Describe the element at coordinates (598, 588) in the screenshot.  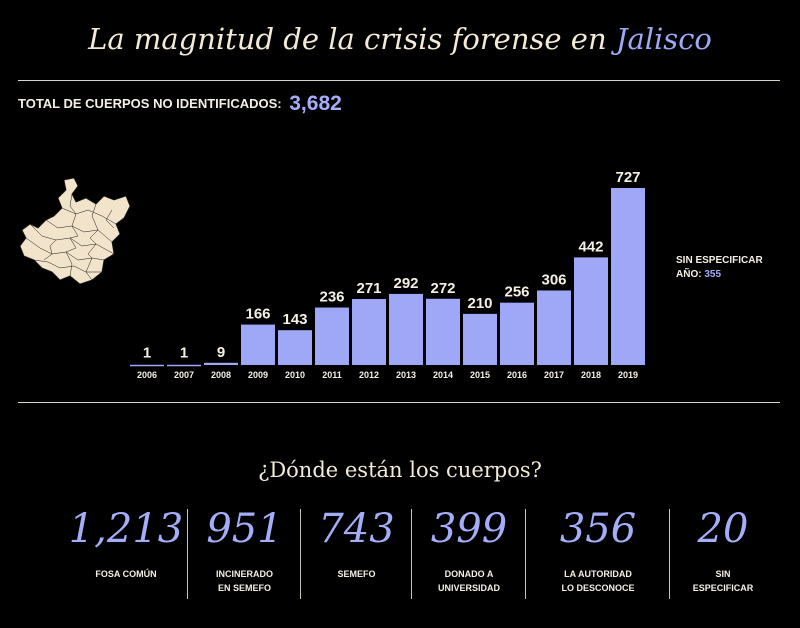
I see `stat-label-line: LO DESCONOCE` at that location.